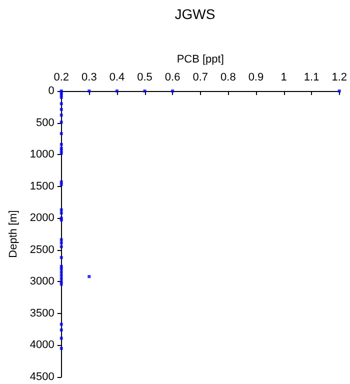 The width and height of the screenshot is (350, 384). What do you see at coordinates (172, 78) in the screenshot?
I see `x-tick-label: 0.6` at bounding box center [172, 78].